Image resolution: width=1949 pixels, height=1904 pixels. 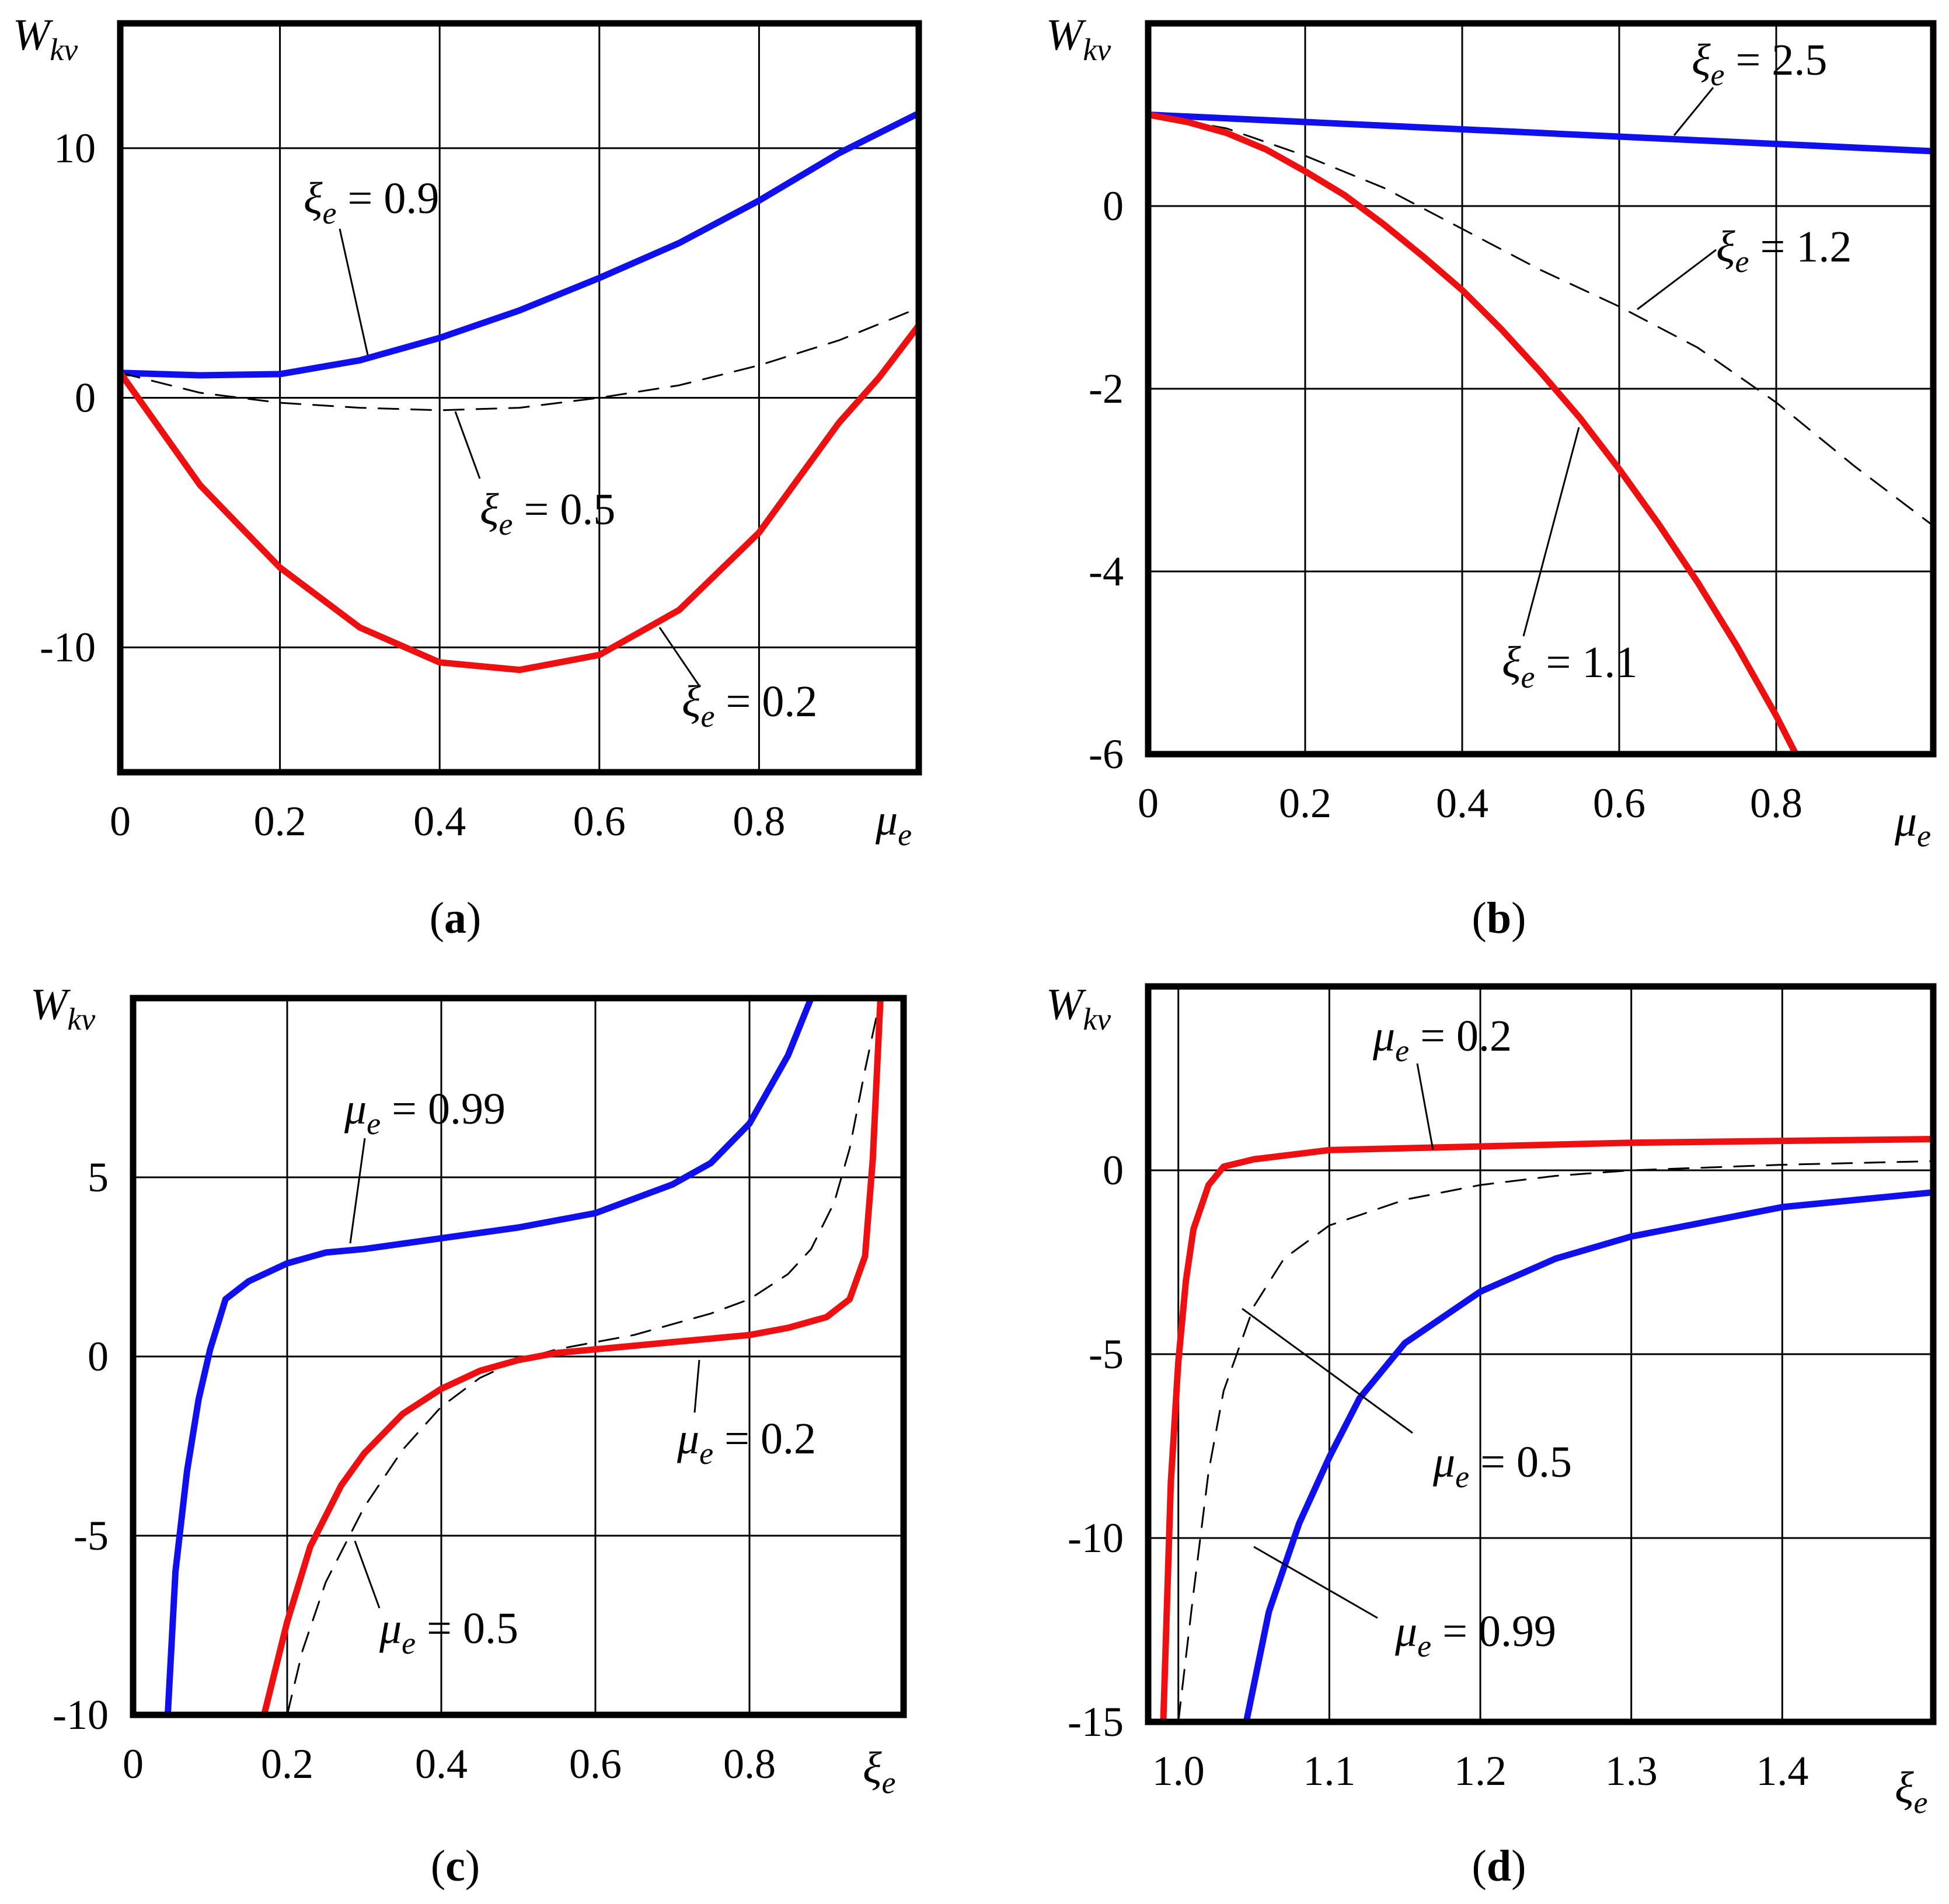 I want to click on series-annotation: ξe = 1.1, so click(x=1569, y=666).